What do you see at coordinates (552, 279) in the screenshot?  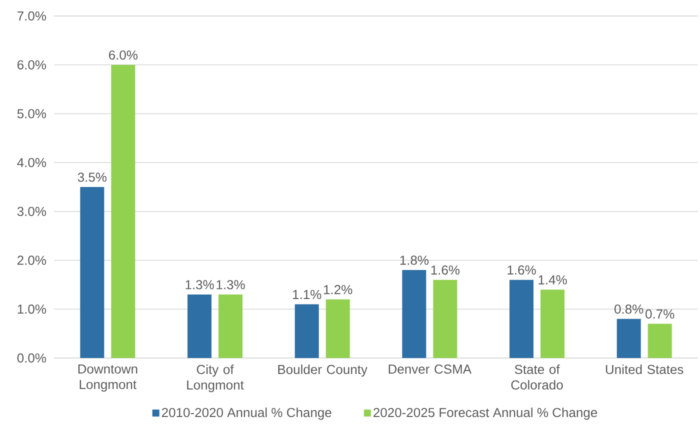 I see `data-label: 1.4%` at bounding box center [552, 279].